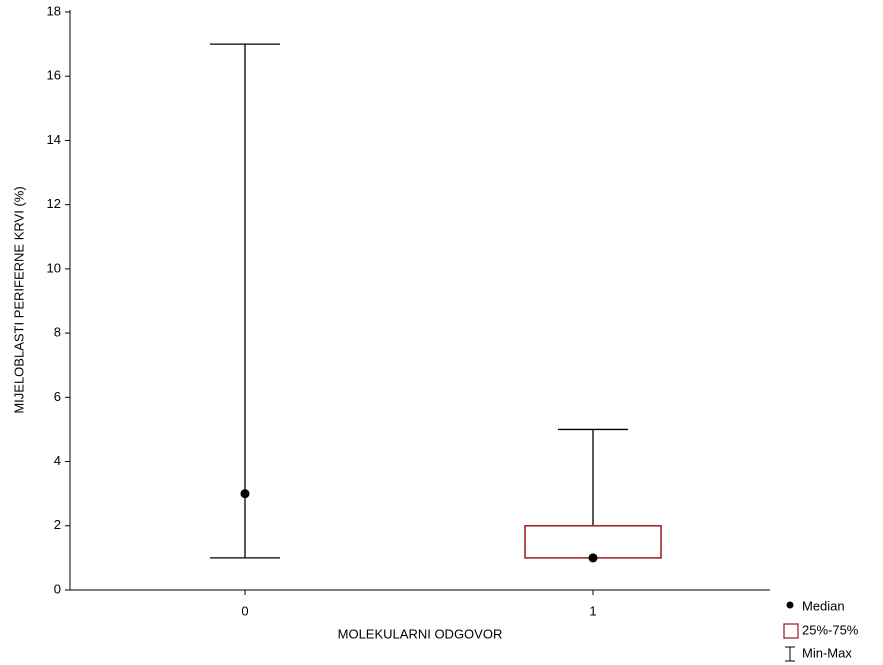  What do you see at coordinates (57, 332) in the screenshot?
I see `y-tick-label: 8` at bounding box center [57, 332].